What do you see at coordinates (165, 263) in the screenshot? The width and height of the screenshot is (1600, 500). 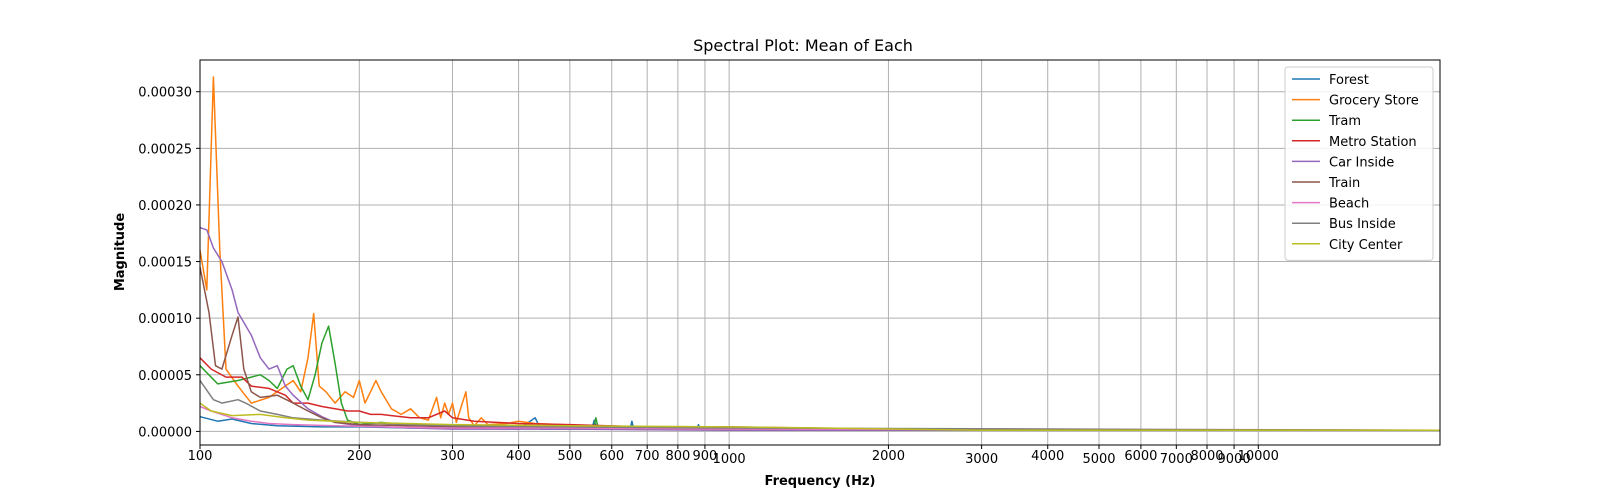 I see `y-tick-label: 0.00015` at bounding box center [165, 263].